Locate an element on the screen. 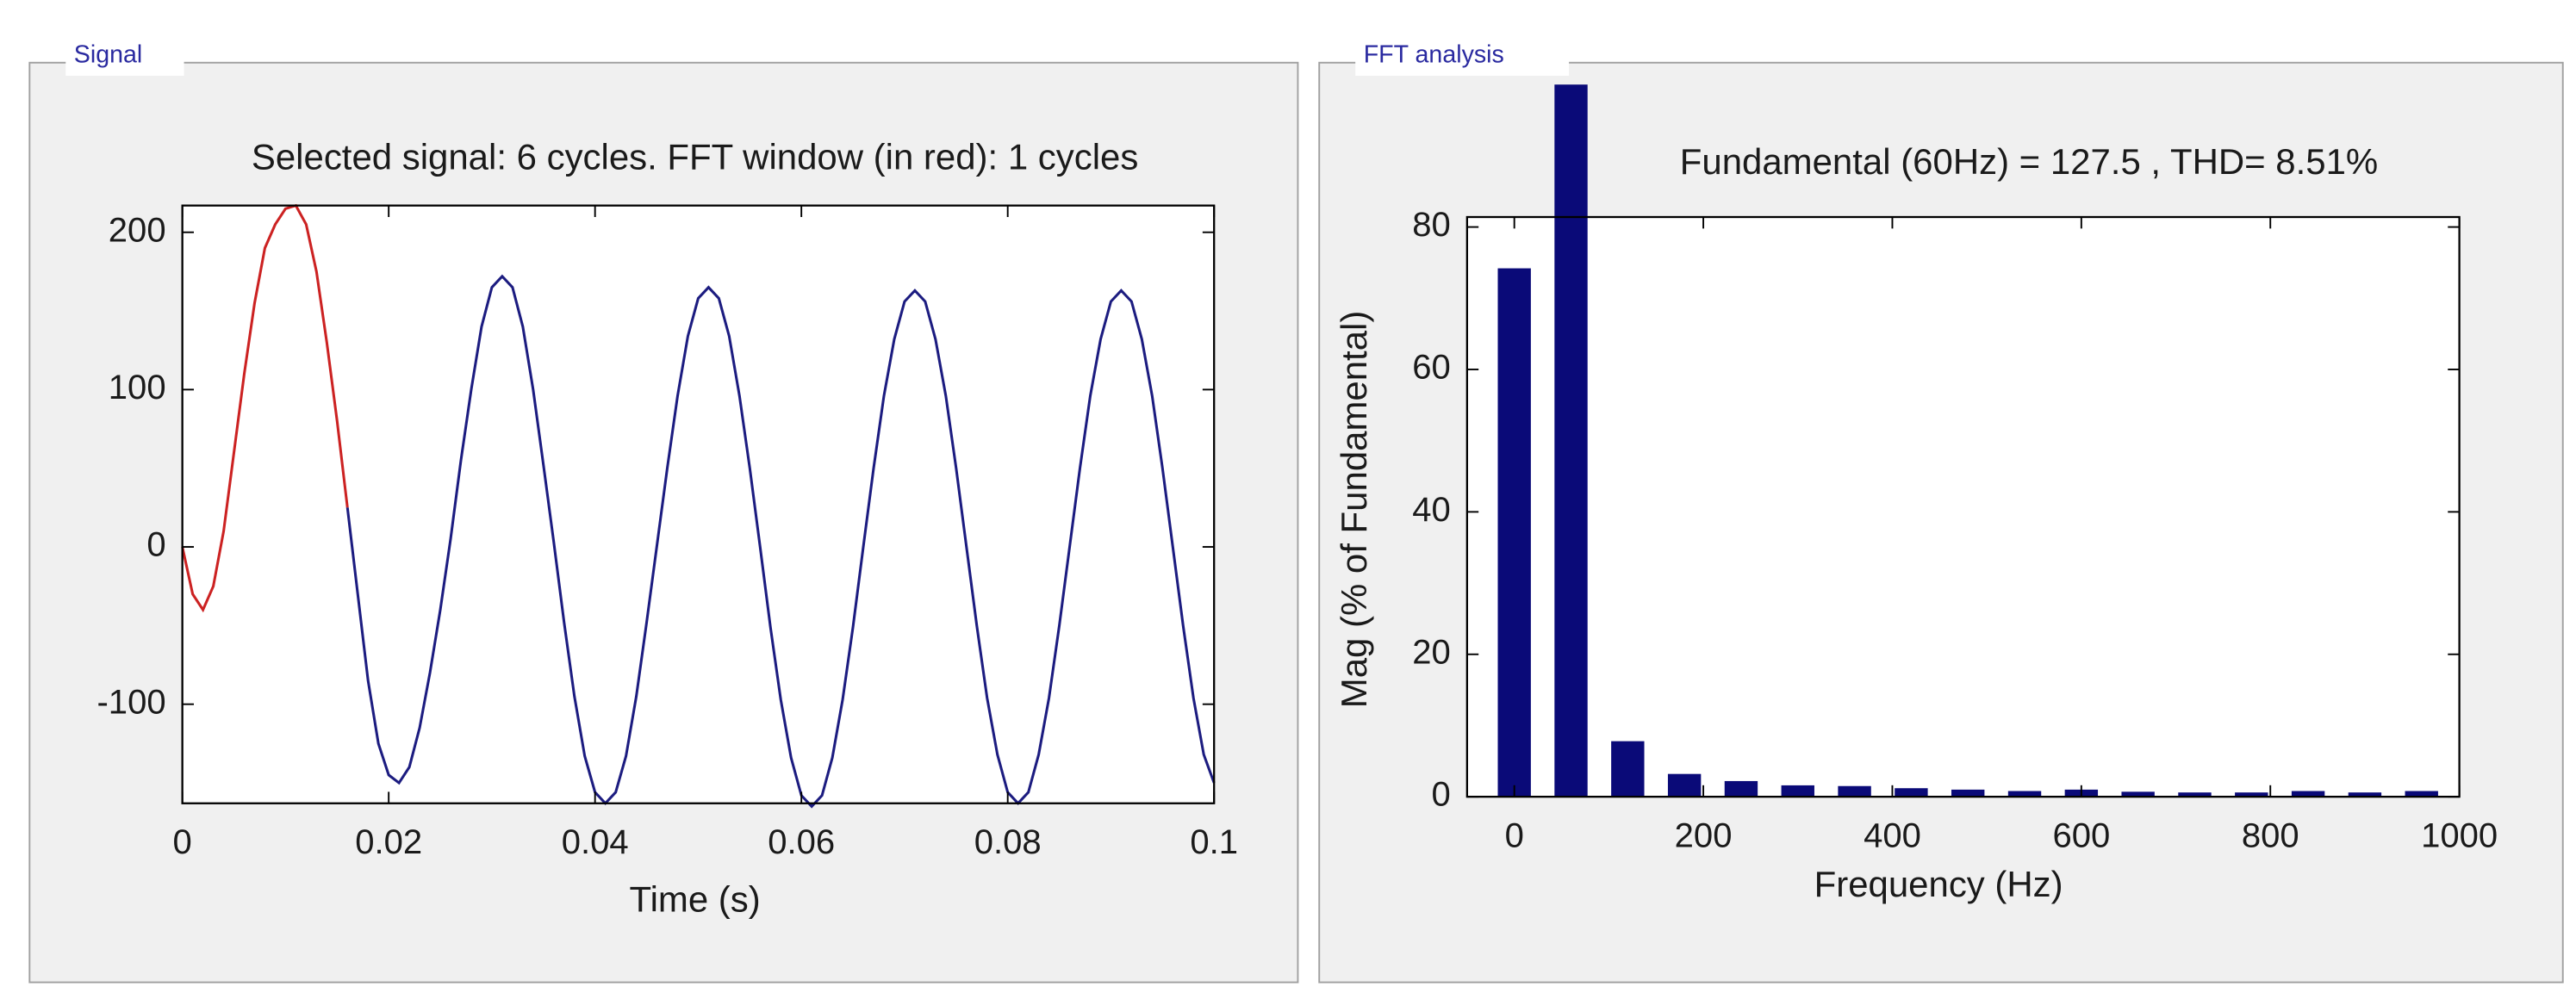 This screenshot has width=2576, height=999. x-axis-label: Time (s) is located at coordinates (696, 899).